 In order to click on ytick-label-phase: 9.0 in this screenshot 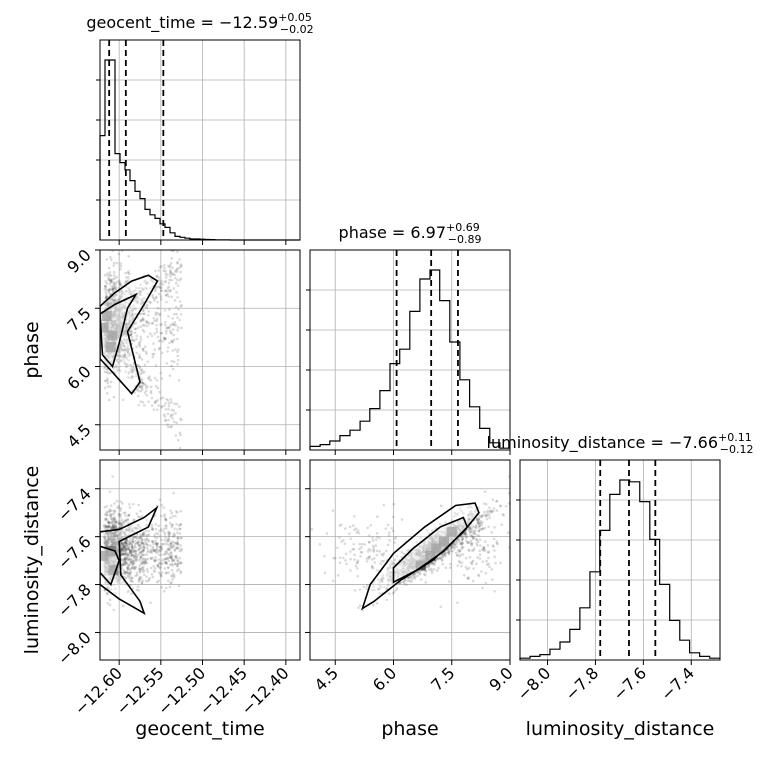, I will do `click(78, 260)`.